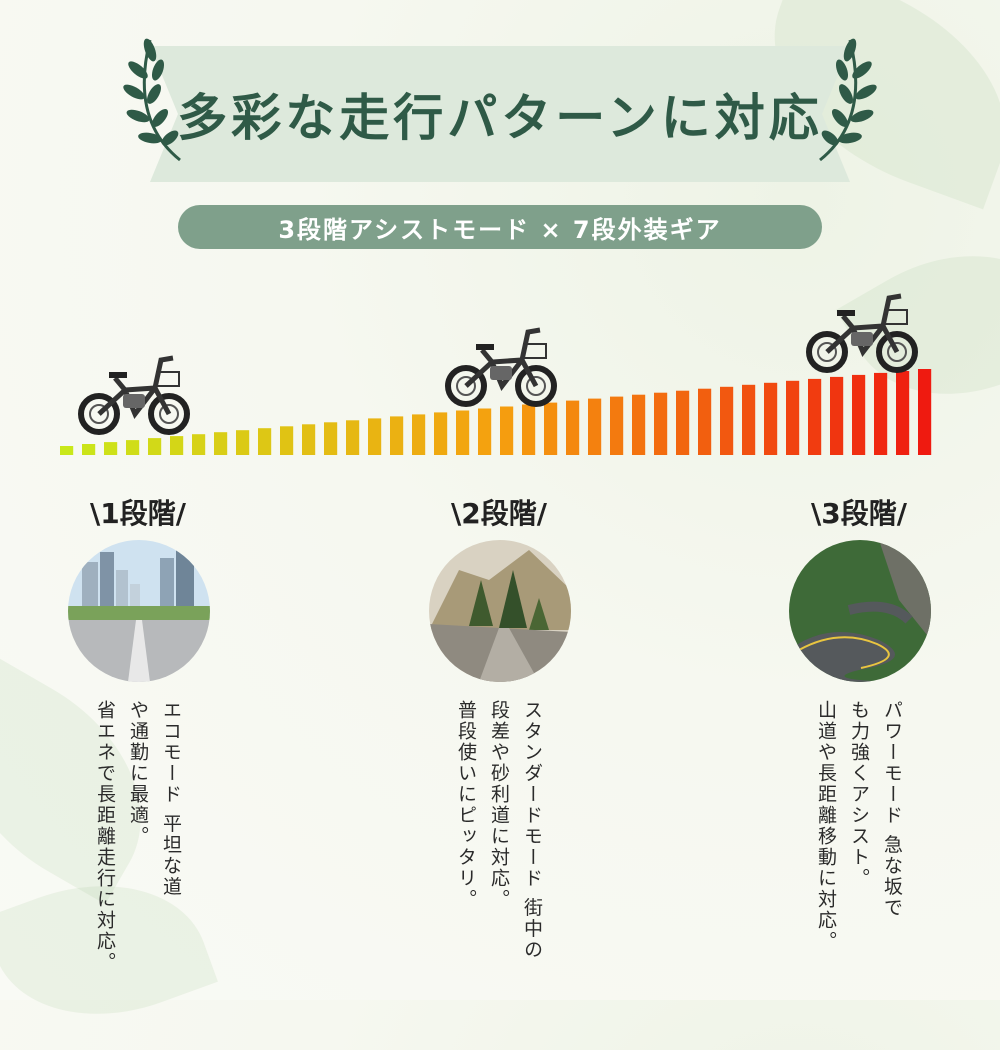 The image size is (1000, 1050). What do you see at coordinates (105, 836) in the screenshot?
I see `level-1-line3: 省エネで長距離走行に対応。` at bounding box center [105, 836].